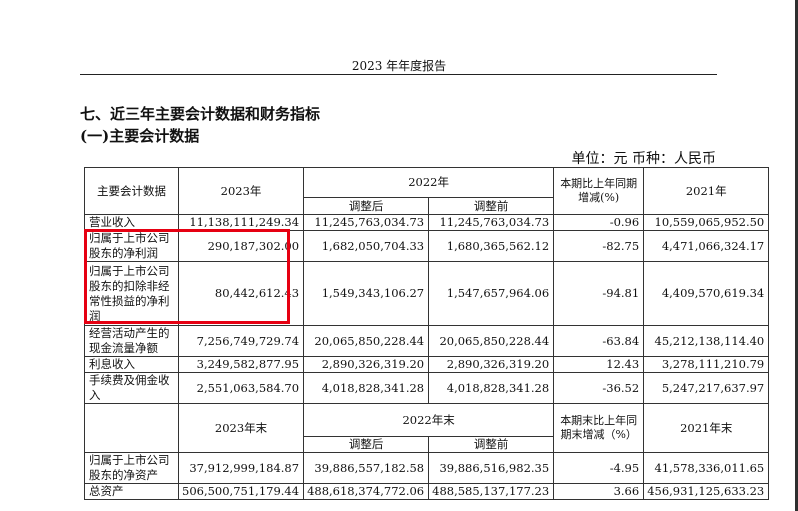  I want to click on cell-adjusted: 2,890,326,319.20, so click(366, 364).